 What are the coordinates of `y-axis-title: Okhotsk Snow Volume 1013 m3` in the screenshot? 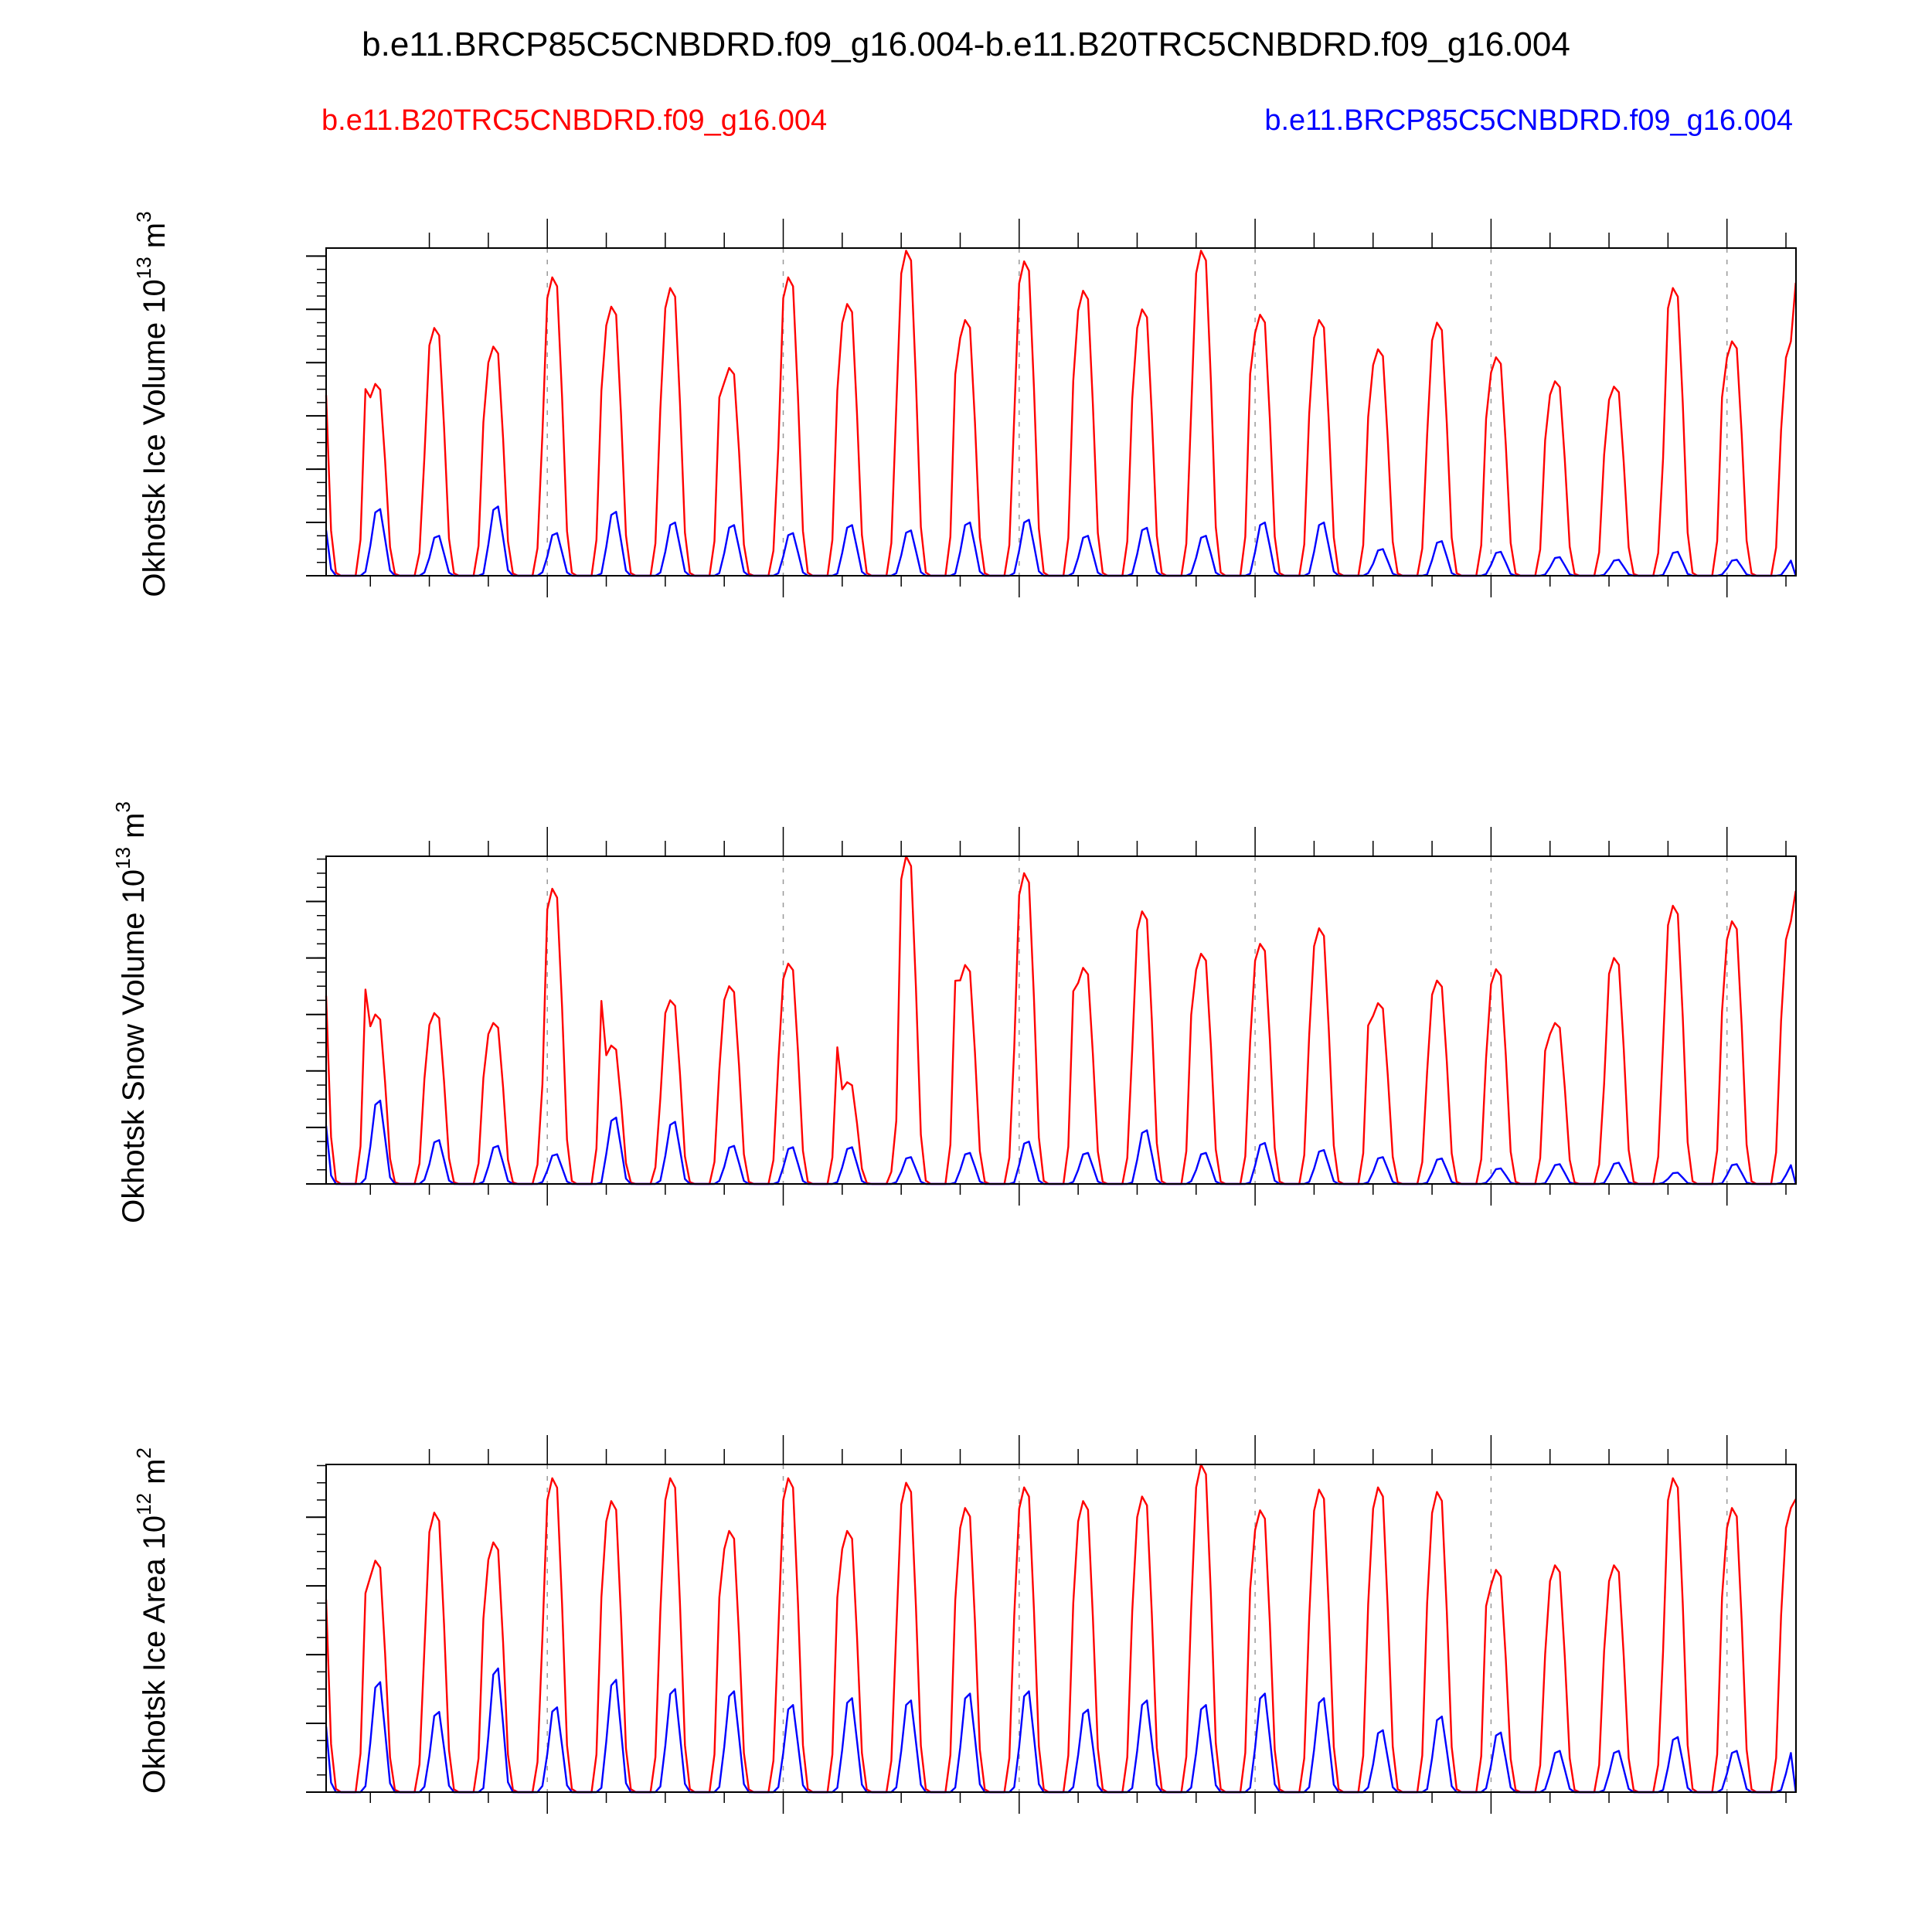 It's located at (131, 1012).